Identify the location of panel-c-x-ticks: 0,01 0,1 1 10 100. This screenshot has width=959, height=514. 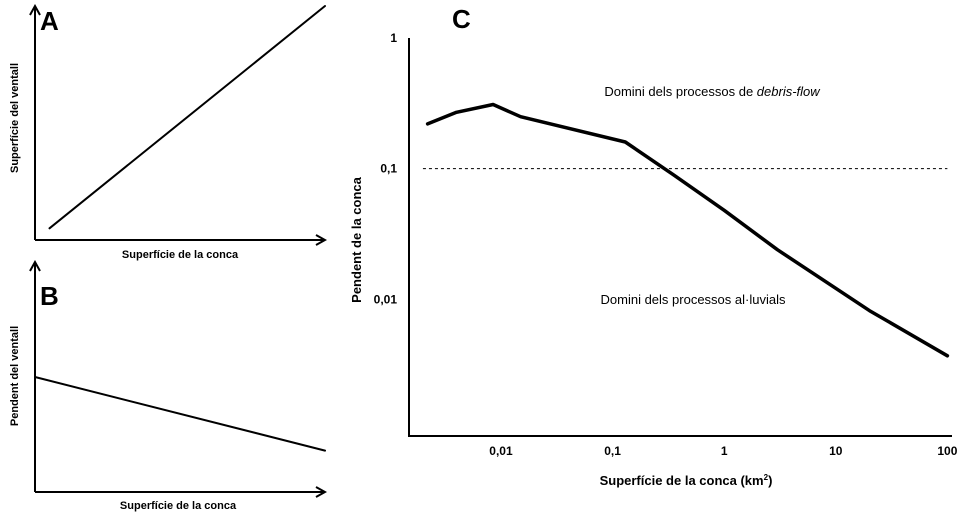
(723, 451).